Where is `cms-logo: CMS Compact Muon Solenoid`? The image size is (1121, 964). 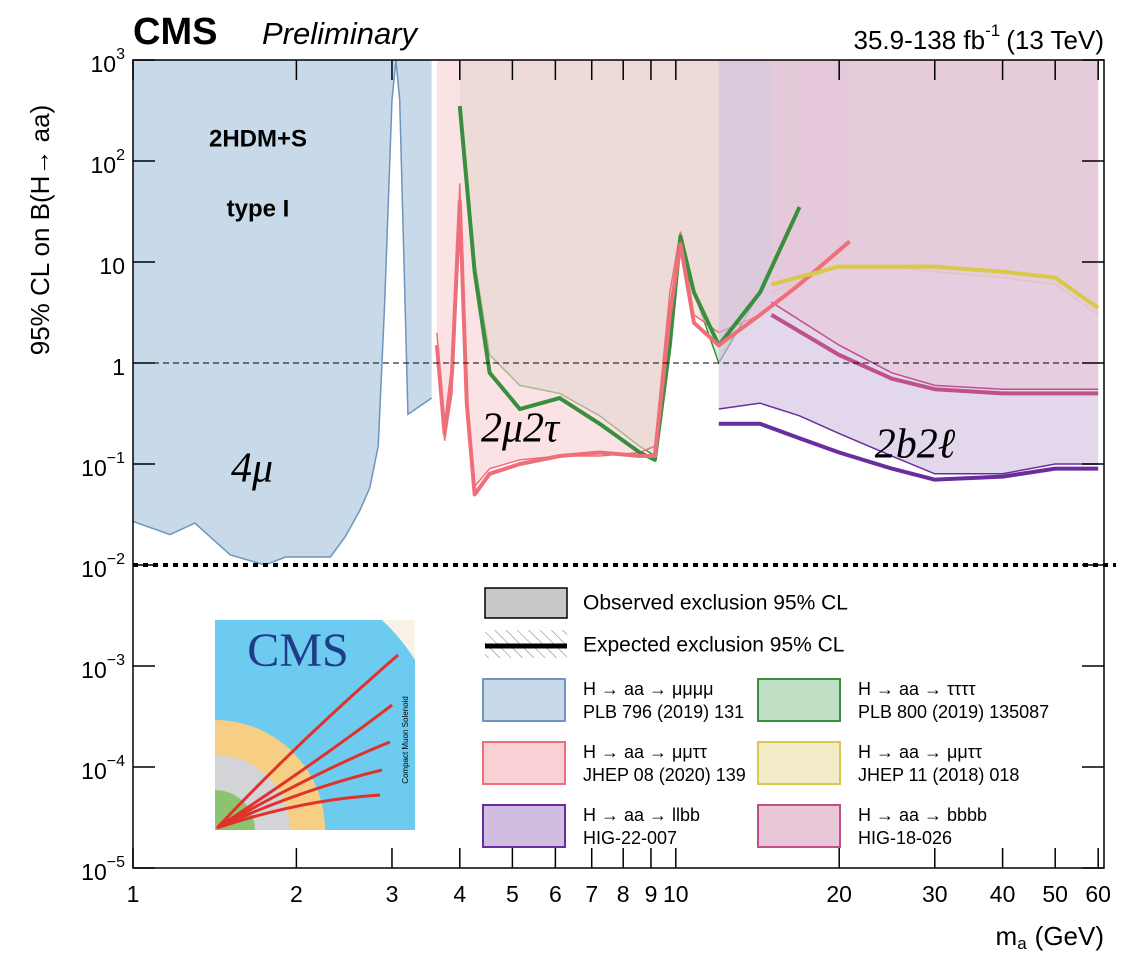 cms-logo: CMS Compact Muon Solenoid is located at coordinates (315, 725).